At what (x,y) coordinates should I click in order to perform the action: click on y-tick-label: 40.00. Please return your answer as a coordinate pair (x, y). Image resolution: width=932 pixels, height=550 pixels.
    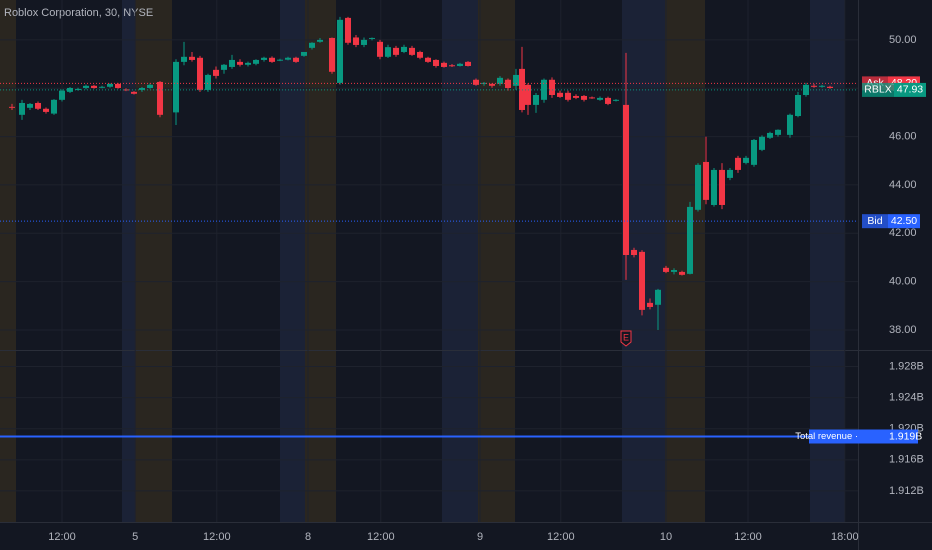
    Looking at the image, I should click on (903, 282).